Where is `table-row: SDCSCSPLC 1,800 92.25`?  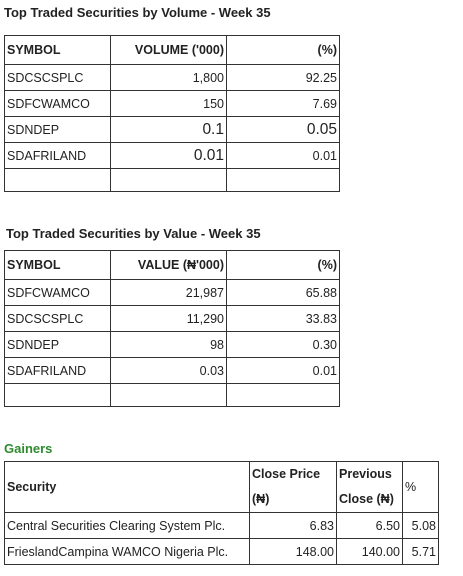
table-row: SDCSCSPLC 1,800 92.25 is located at coordinates (172, 77).